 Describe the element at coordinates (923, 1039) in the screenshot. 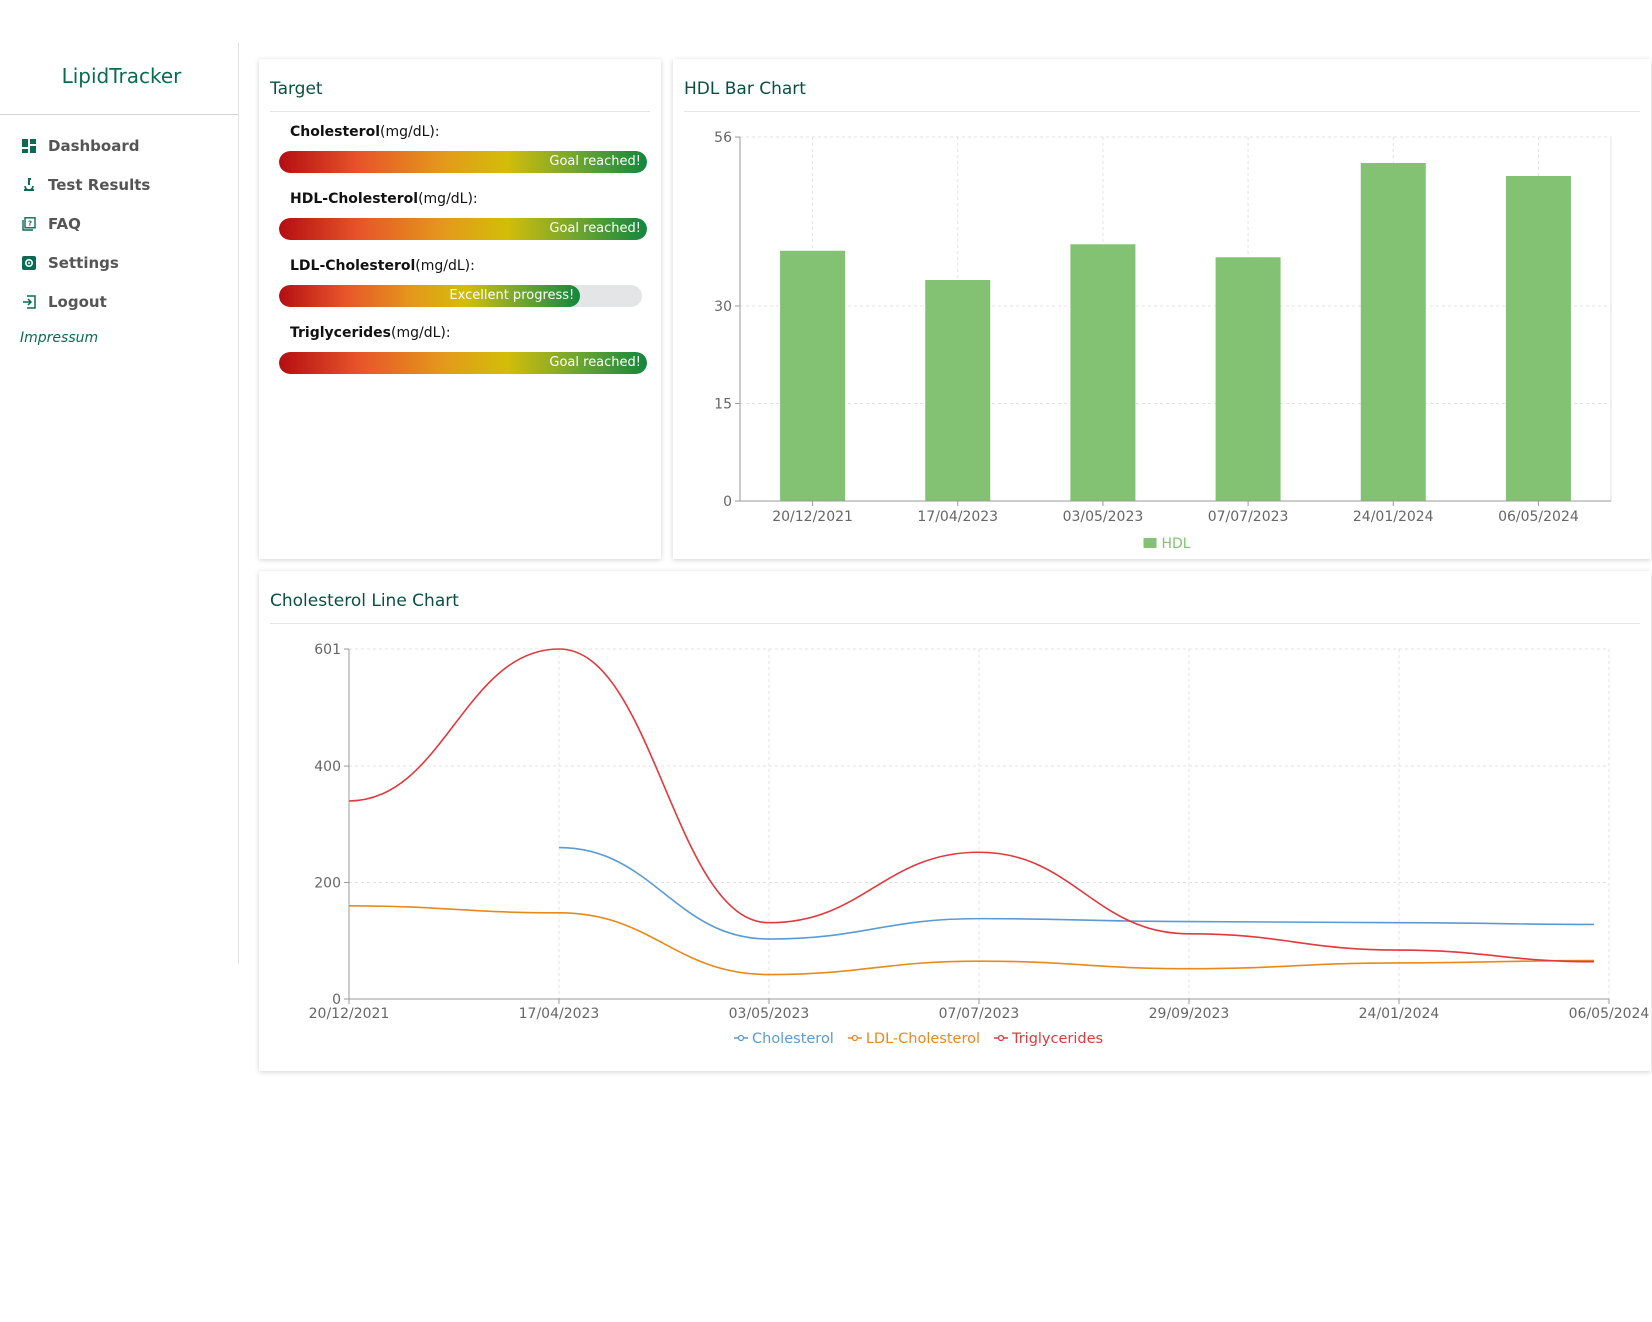

I see `legend-label: LDL-Cholesterol` at that location.